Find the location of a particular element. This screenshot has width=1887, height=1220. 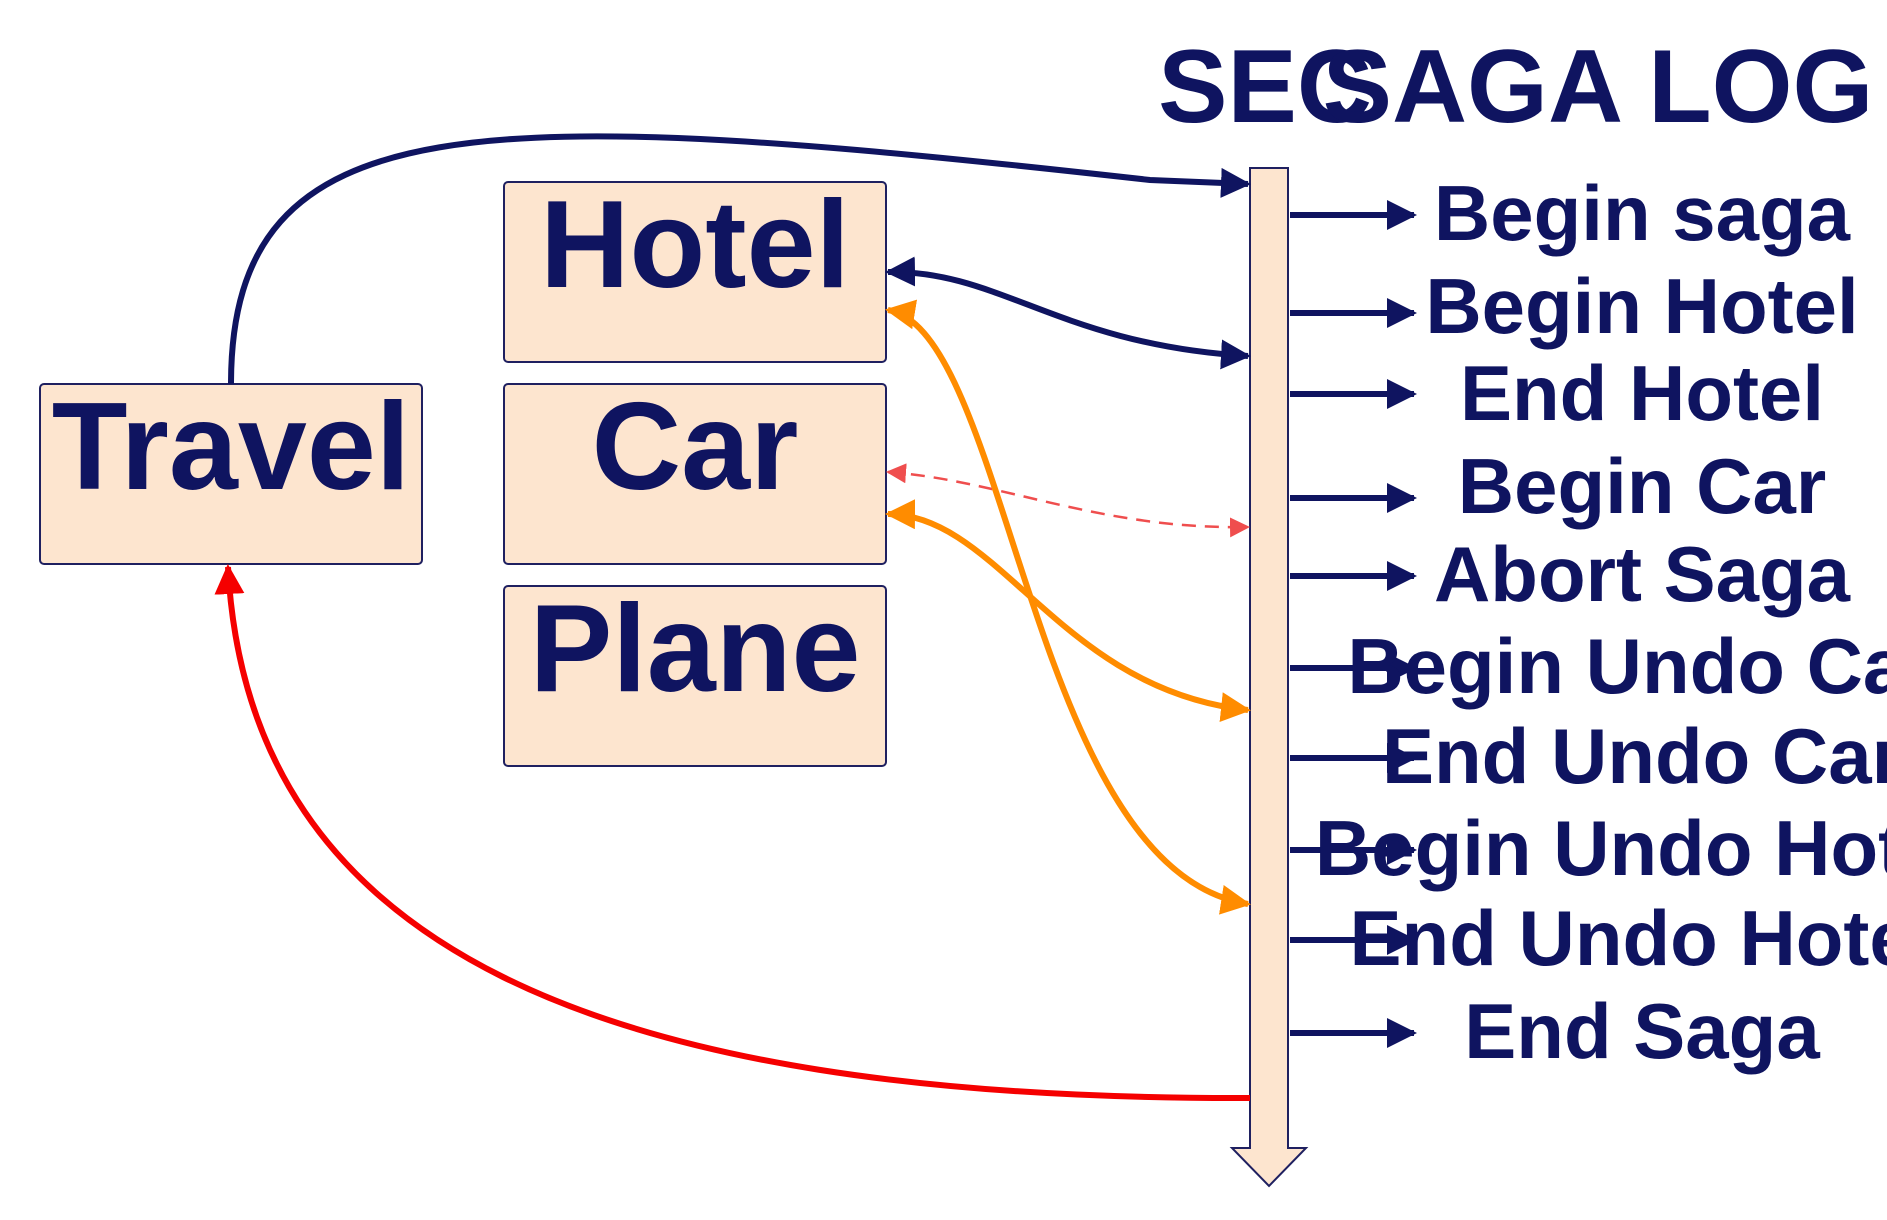

car-label: Car is located at coordinates (695, 447).